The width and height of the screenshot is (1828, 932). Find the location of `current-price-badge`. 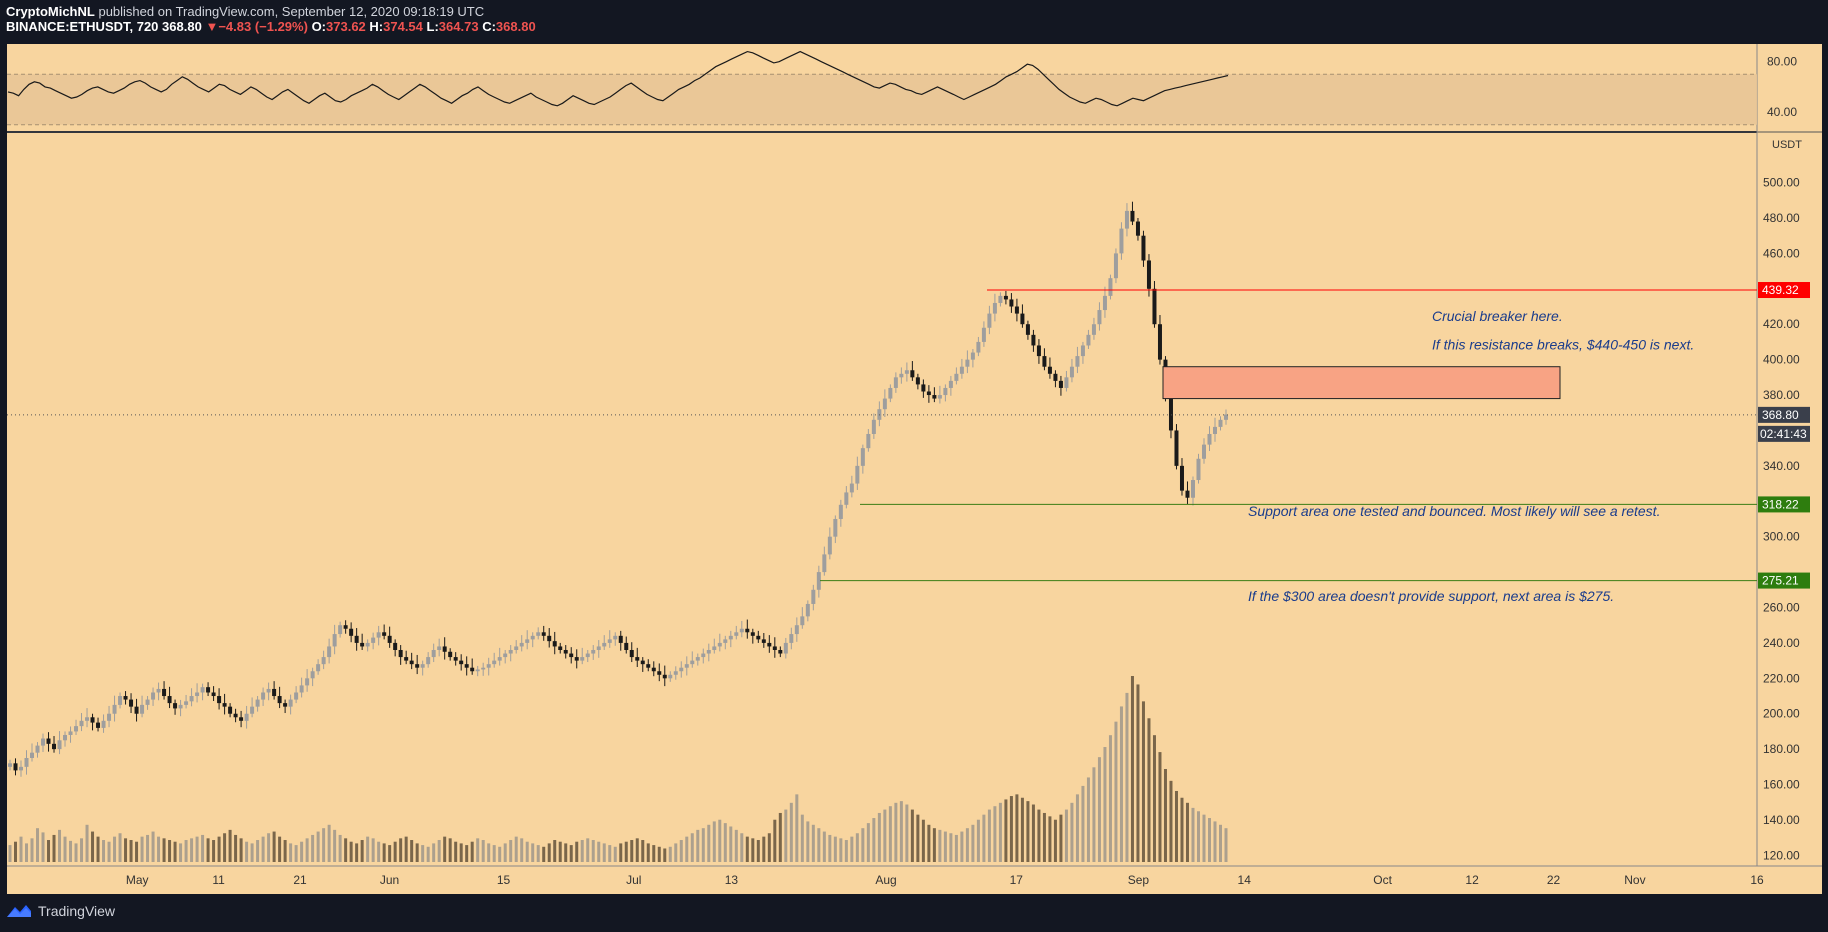

current-price-badge is located at coordinates (1784, 414).